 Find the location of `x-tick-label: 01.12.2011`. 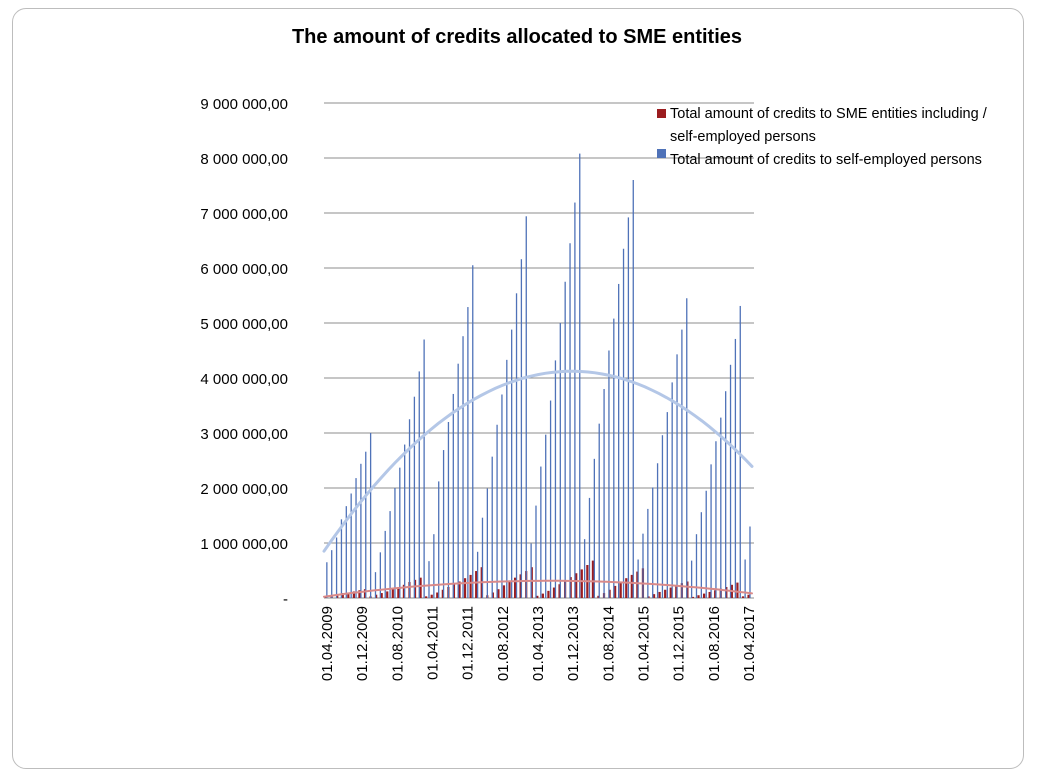

x-tick-label: 01.12.2011 is located at coordinates (468, 643).